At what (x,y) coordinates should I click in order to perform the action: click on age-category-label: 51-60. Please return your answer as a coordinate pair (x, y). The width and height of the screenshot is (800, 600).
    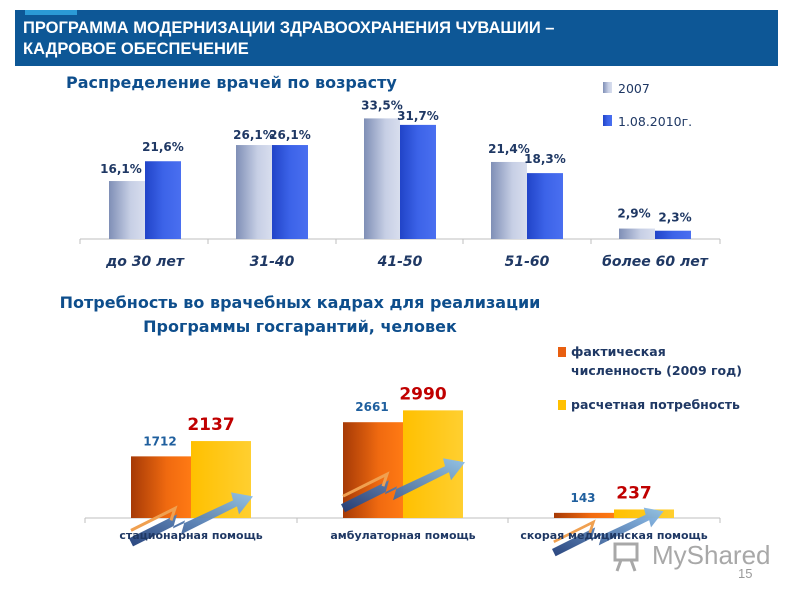
    Looking at the image, I should click on (527, 262).